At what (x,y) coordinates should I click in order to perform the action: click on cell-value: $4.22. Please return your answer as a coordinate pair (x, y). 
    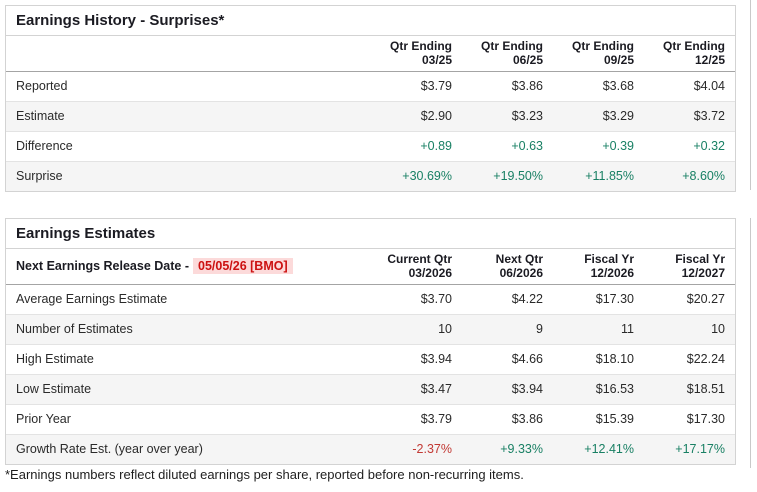
    Looking at the image, I should click on (527, 299).